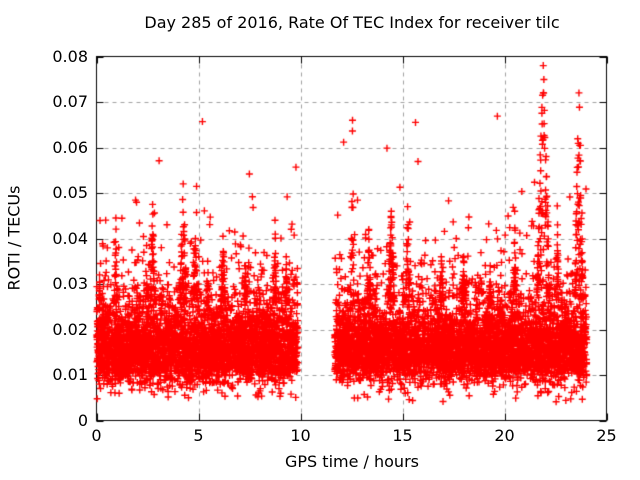 Image resolution: width=640 pixels, height=480 pixels. What do you see at coordinates (70, 374) in the screenshot?
I see `y-tick-label: 0.01` at bounding box center [70, 374].